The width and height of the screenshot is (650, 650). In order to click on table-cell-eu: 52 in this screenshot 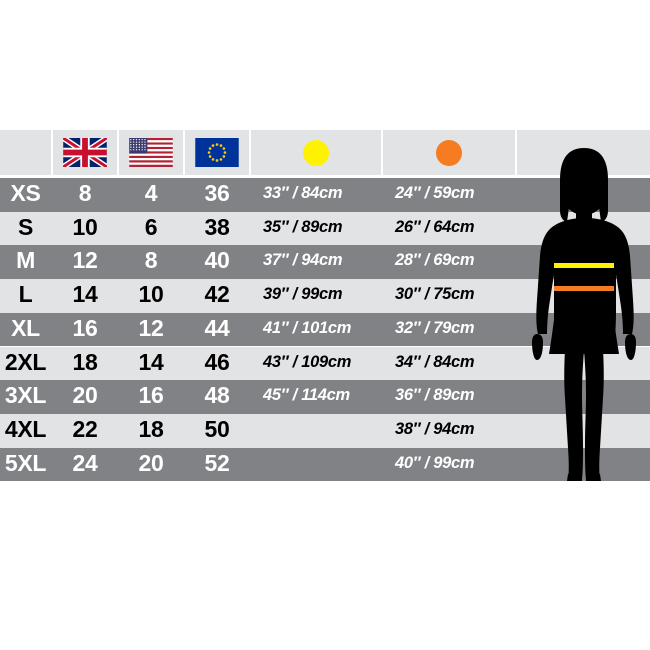, I will do `click(217, 463)`.